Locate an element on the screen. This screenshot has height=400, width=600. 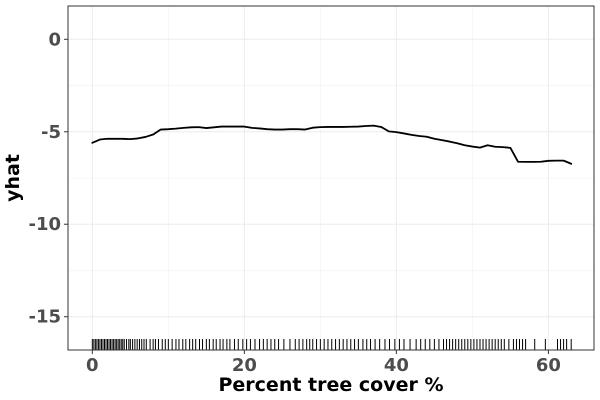
series-line is located at coordinates (332, 144).